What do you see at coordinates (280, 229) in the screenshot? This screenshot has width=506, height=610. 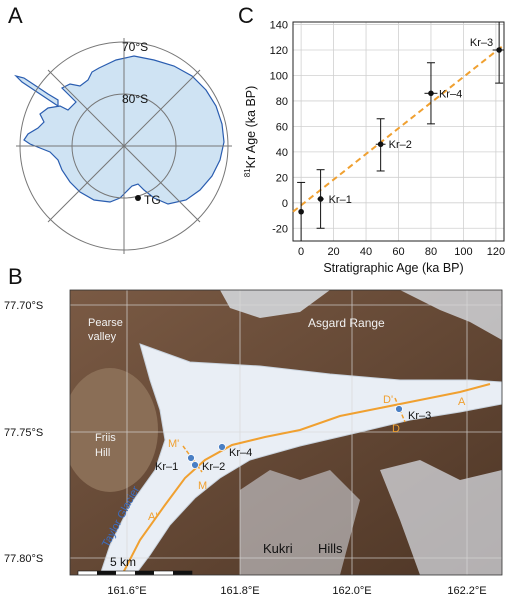 I see `y-tick-label: -20` at bounding box center [280, 229].